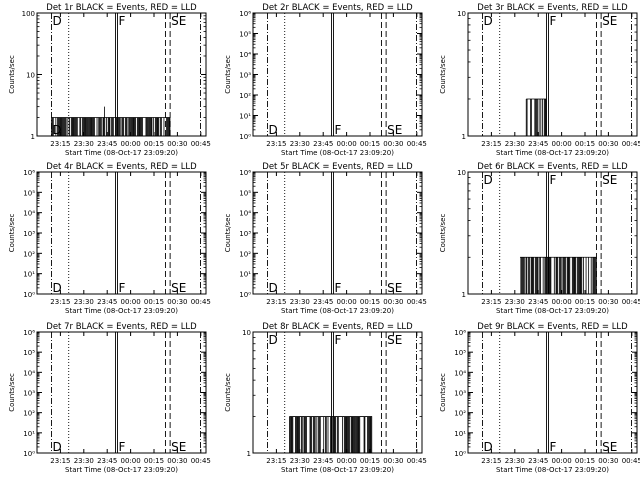 This screenshot has width=640, height=480. Describe the element at coordinates (337, 327) in the screenshot. I see `panel-title: Det 8r BLACK = Events, RED = LLD` at that location.